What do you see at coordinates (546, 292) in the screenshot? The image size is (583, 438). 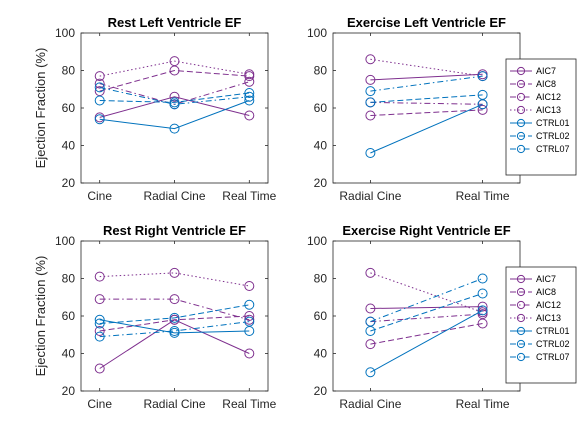 I see `legend-entry-label: AIC8` at bounding box center [546, 292].